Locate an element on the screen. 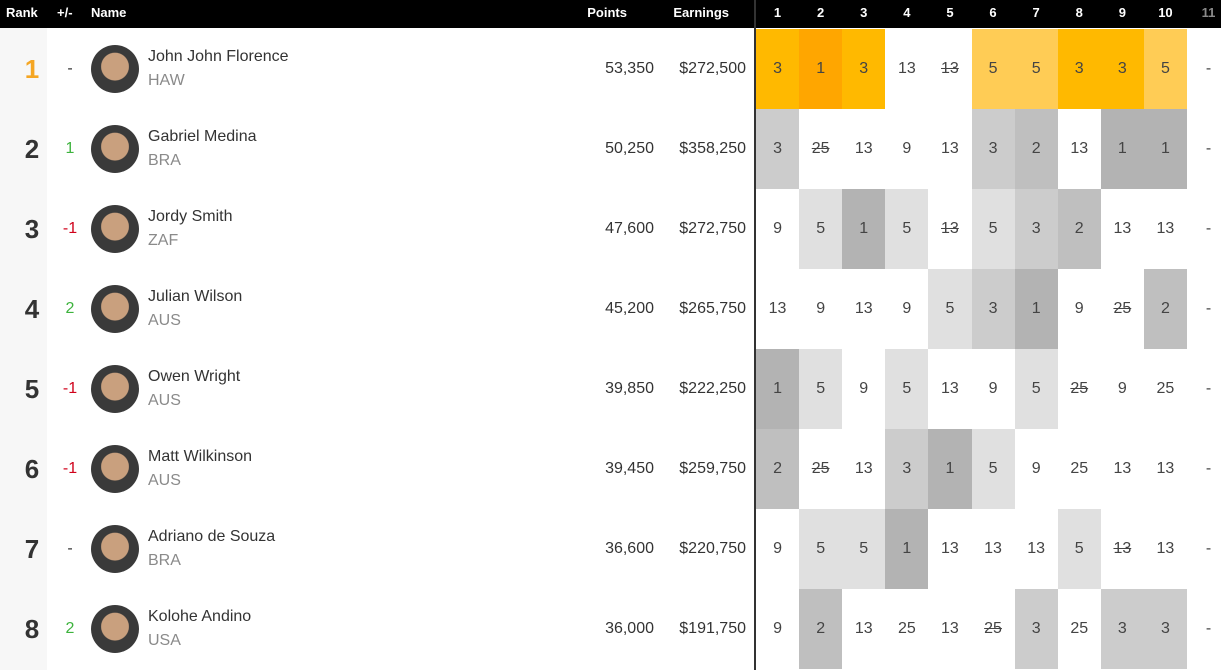  rank: 6 is located at coordinates (32, 469).